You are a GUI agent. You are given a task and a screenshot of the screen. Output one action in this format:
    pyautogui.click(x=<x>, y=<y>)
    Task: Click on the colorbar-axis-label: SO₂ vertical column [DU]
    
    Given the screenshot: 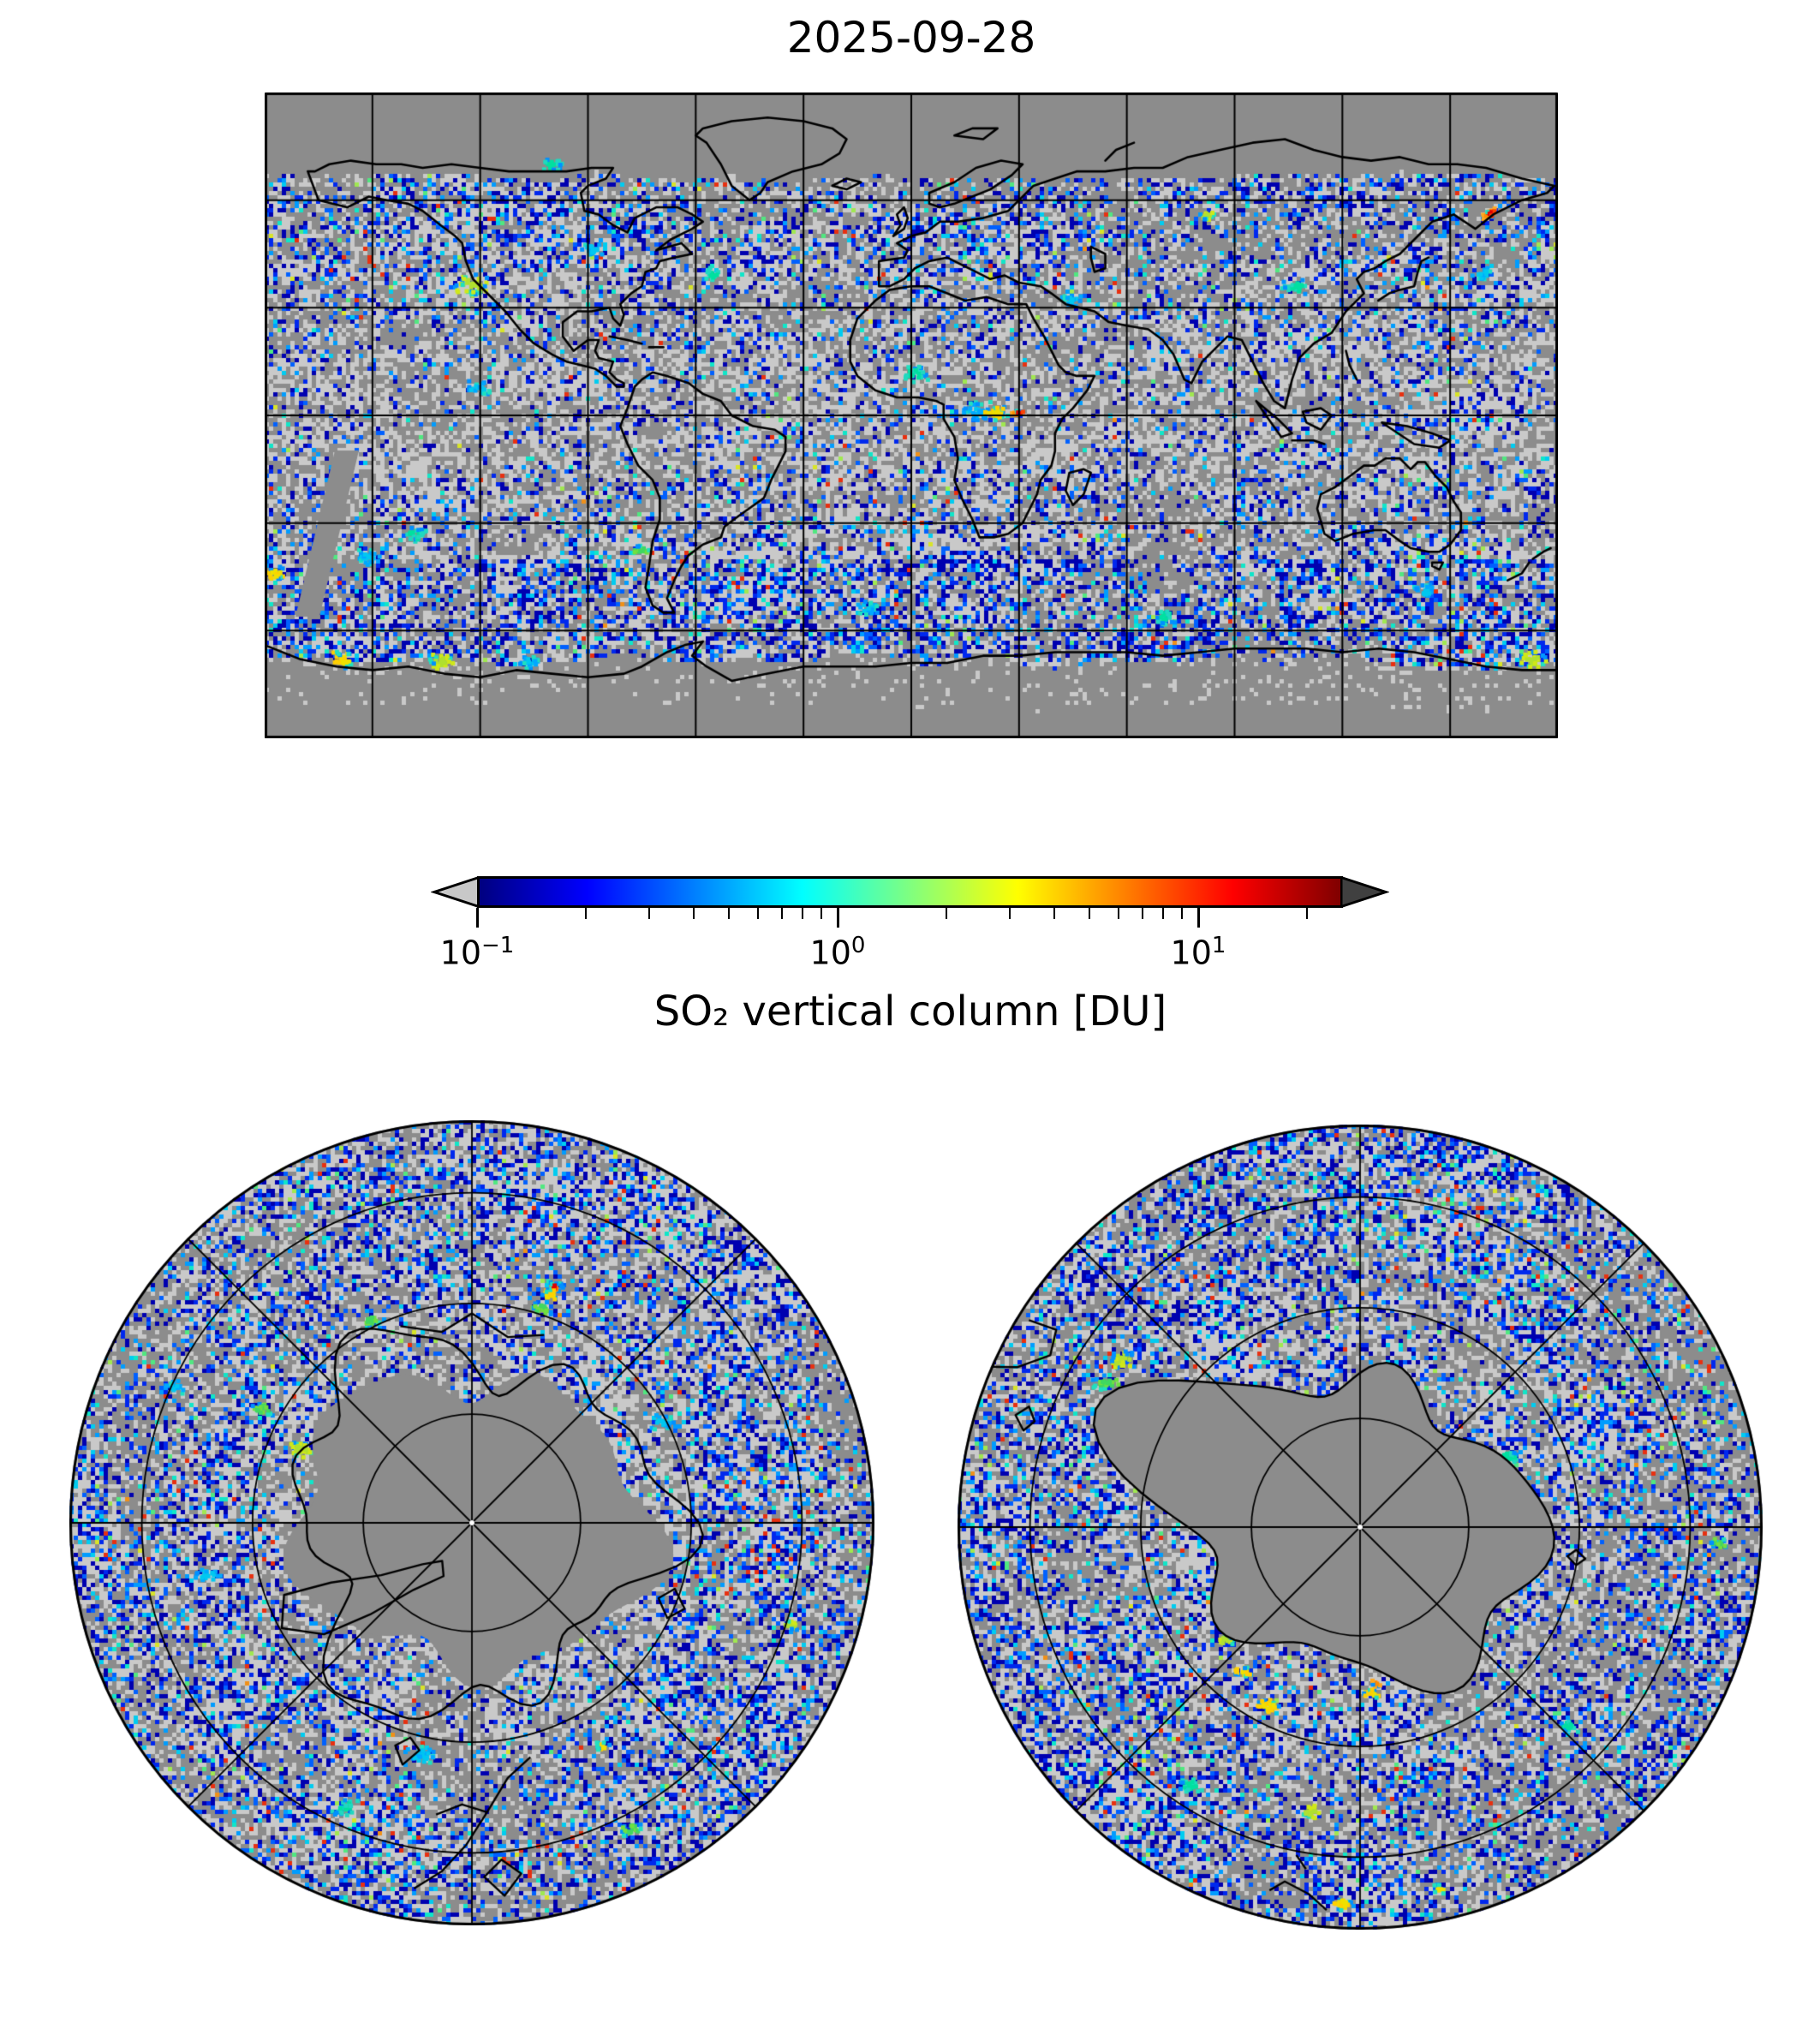 What is the action you would take?
    pyautogui.click(x=910, y=1011)
    